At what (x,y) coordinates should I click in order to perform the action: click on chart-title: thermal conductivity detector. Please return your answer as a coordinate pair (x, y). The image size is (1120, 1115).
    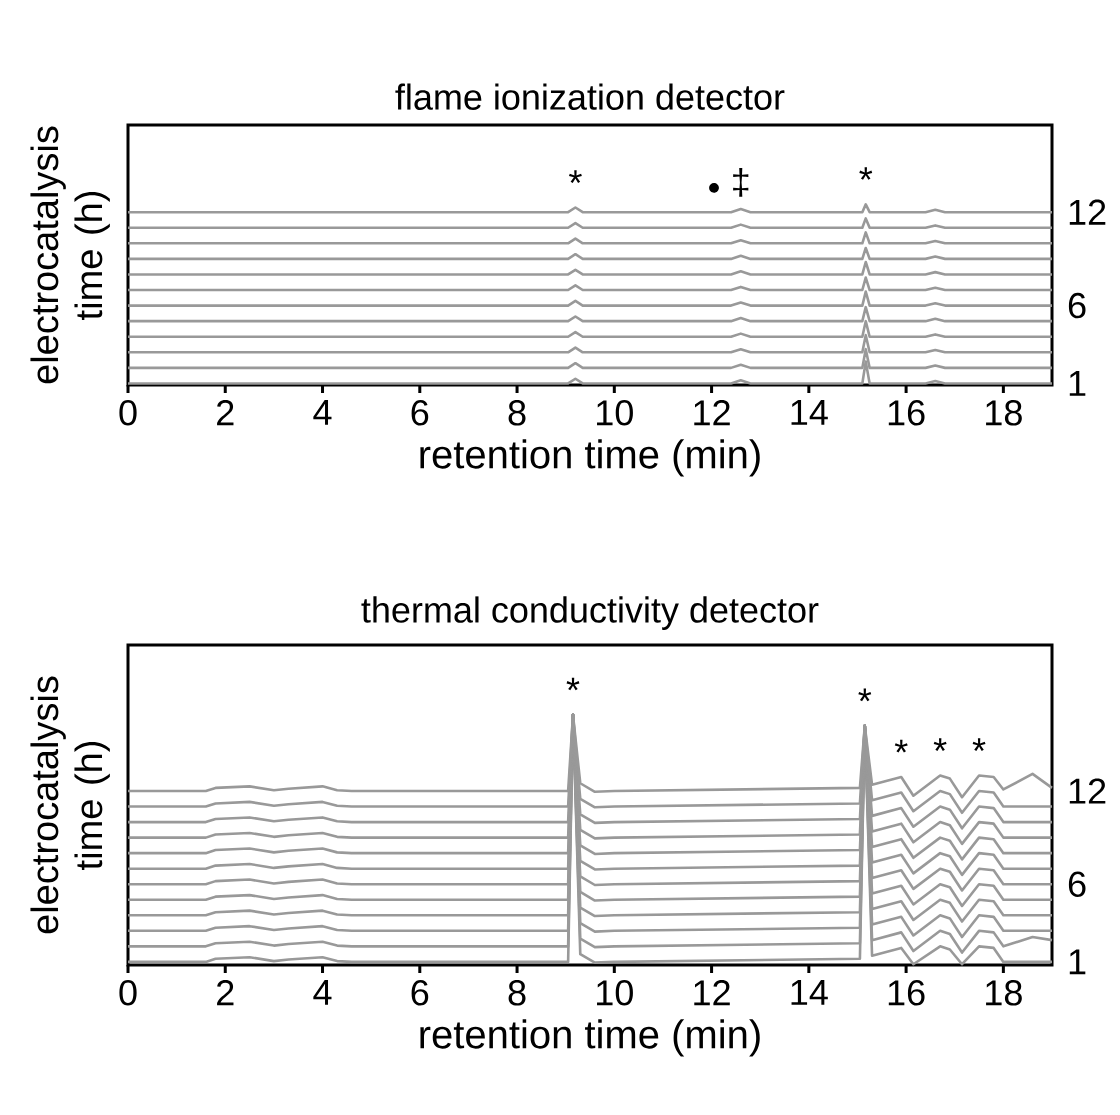
    Looking at the image, I should click on (590, 613).